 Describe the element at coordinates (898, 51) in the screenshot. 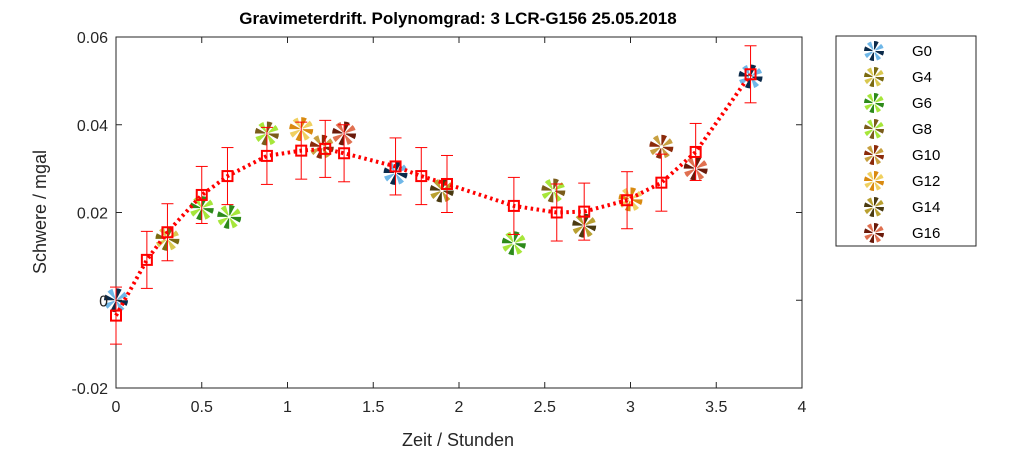

I see `legend-item: G0` at that location.